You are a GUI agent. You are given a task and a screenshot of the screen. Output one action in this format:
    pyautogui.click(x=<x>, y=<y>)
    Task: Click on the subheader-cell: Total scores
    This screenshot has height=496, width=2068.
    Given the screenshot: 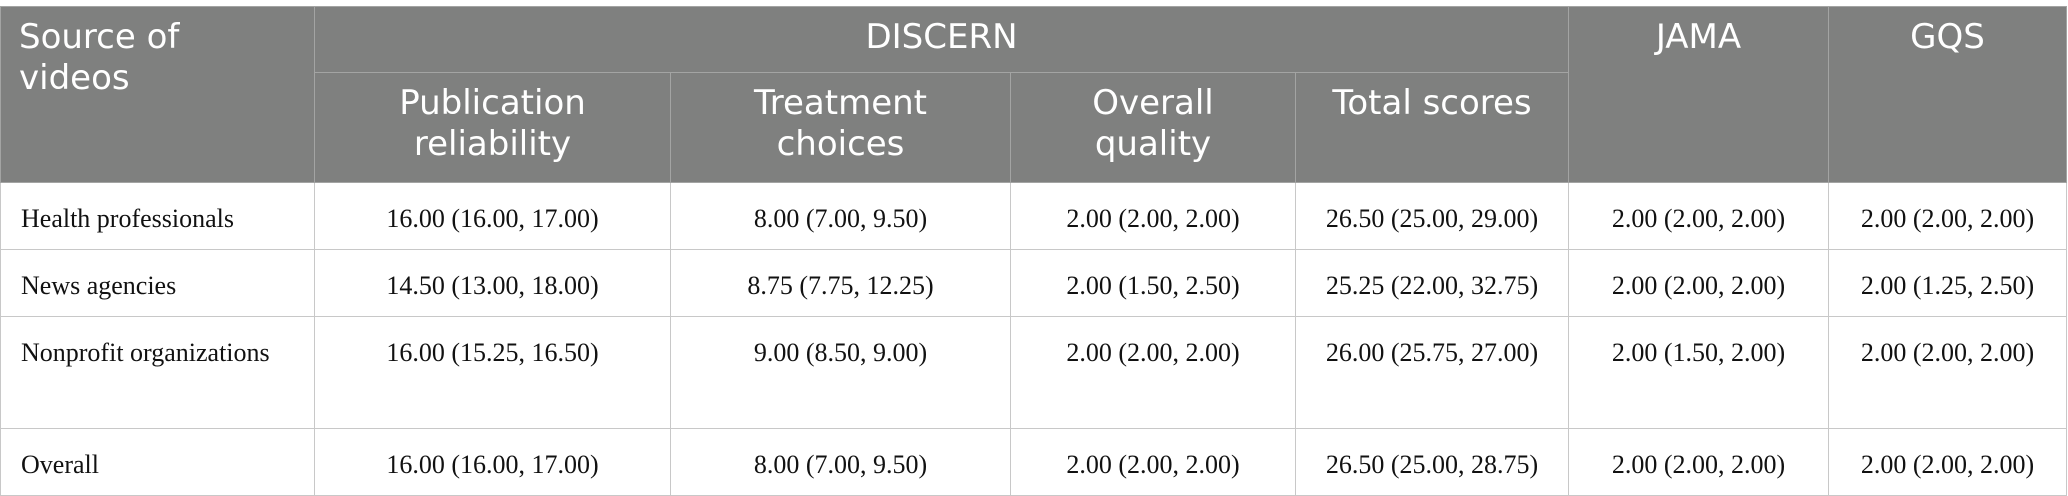 What is the action you would take?
    pyautogui.click(x=1432, y=127)
    